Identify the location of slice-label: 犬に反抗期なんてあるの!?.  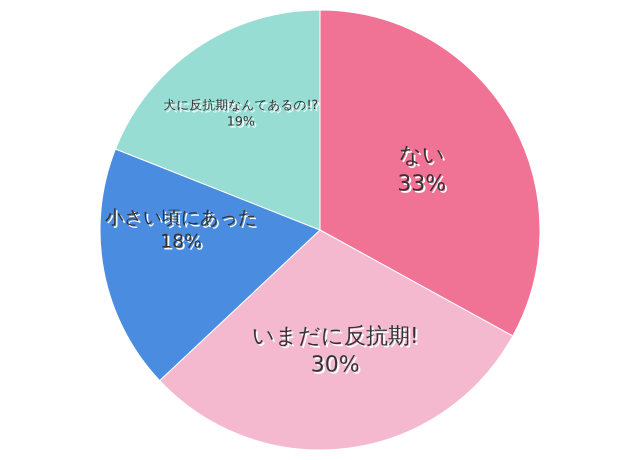
(240, 104).